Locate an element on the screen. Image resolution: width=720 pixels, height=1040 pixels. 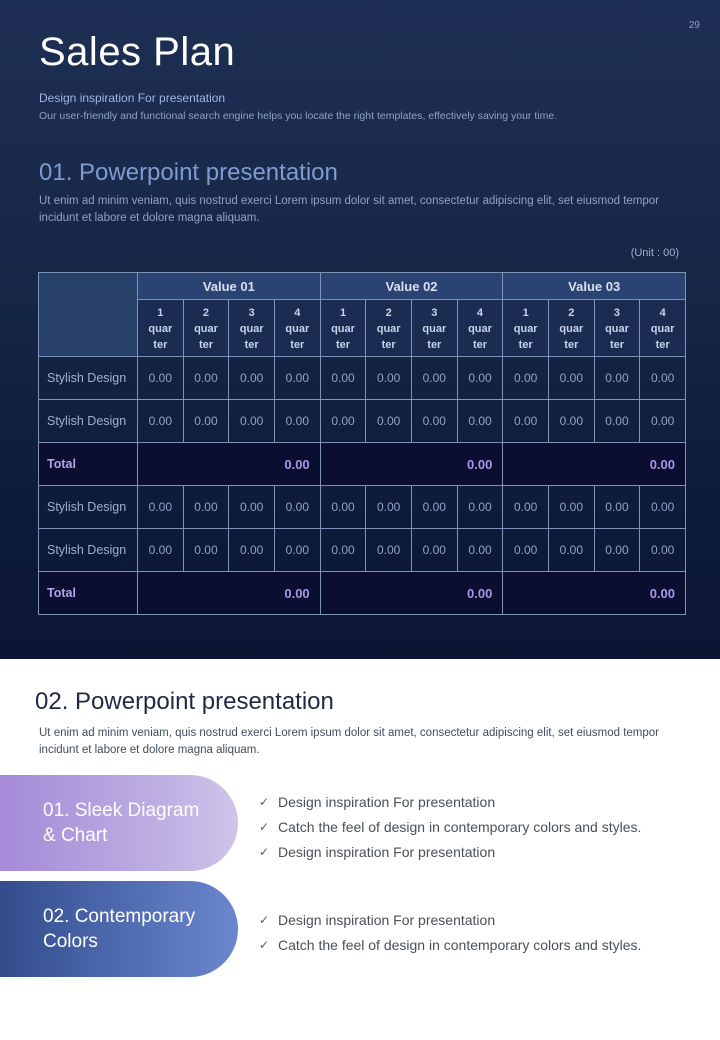
group-header: Value 03 is located at coordinates (594, 286).